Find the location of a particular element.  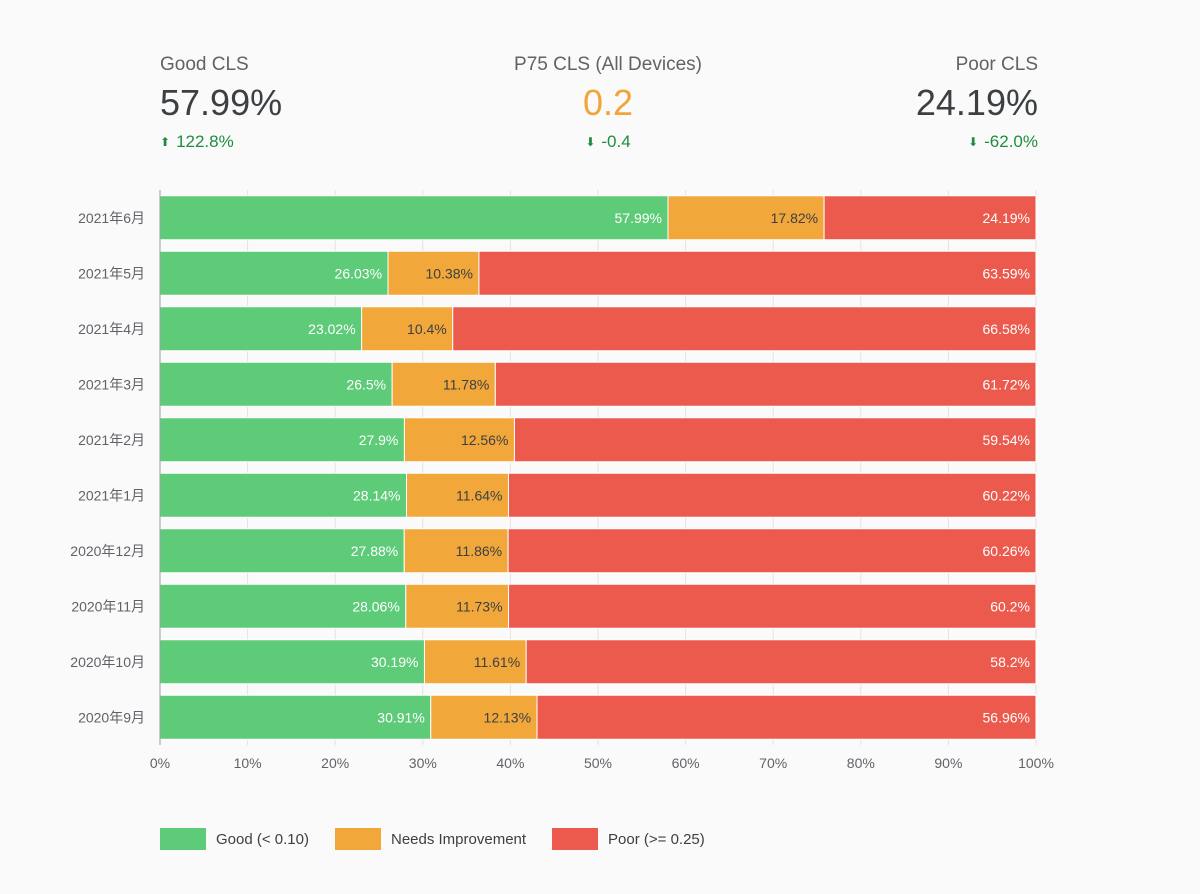

legend-label-poor: Poor (>= 0.25) is located at coordinates (656, 839).